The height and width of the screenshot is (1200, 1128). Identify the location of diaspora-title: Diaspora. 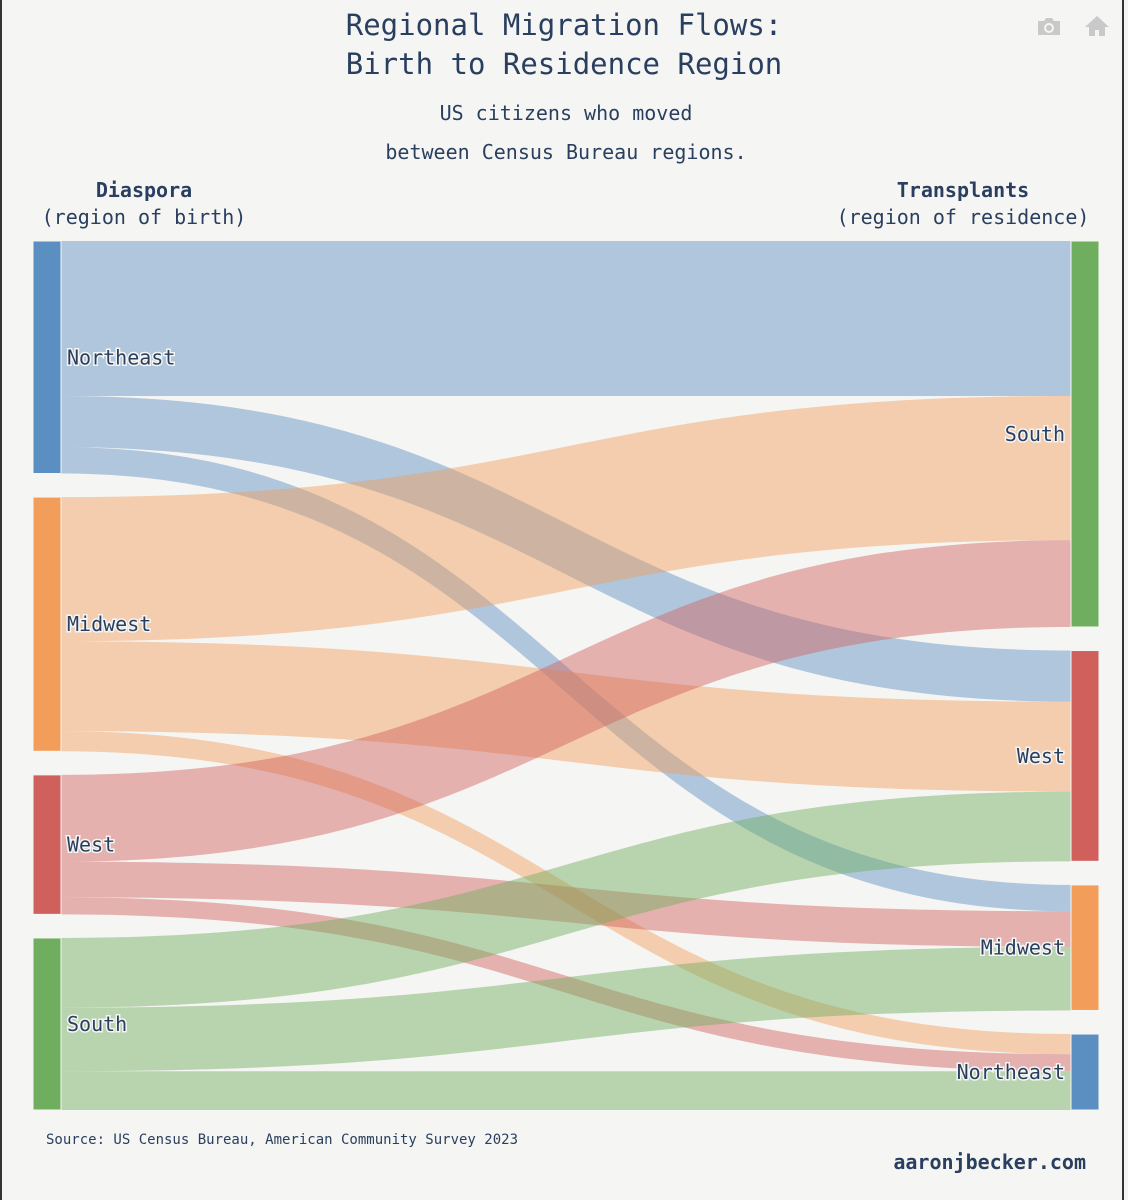
(144, 190).